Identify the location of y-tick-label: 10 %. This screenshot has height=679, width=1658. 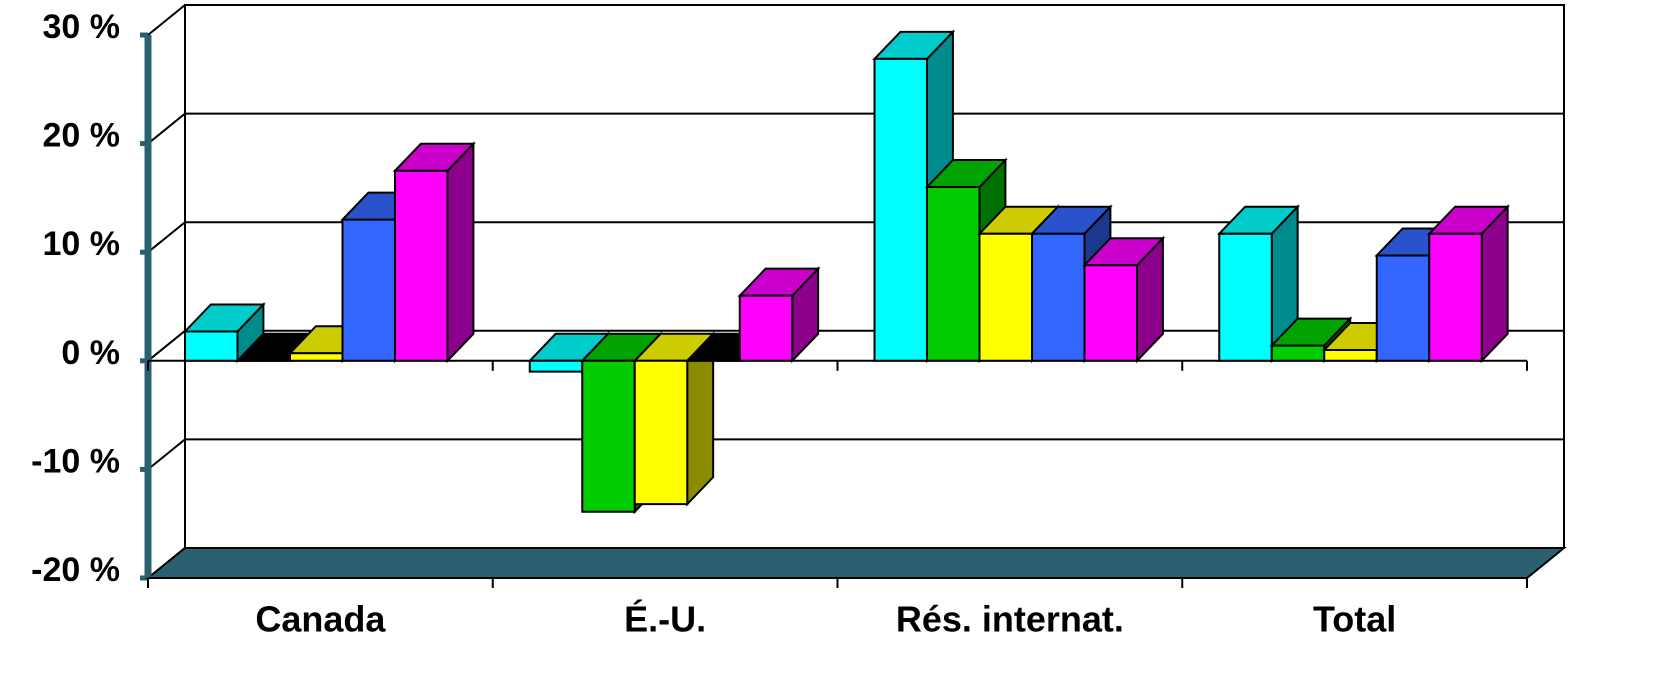
(82, 244).